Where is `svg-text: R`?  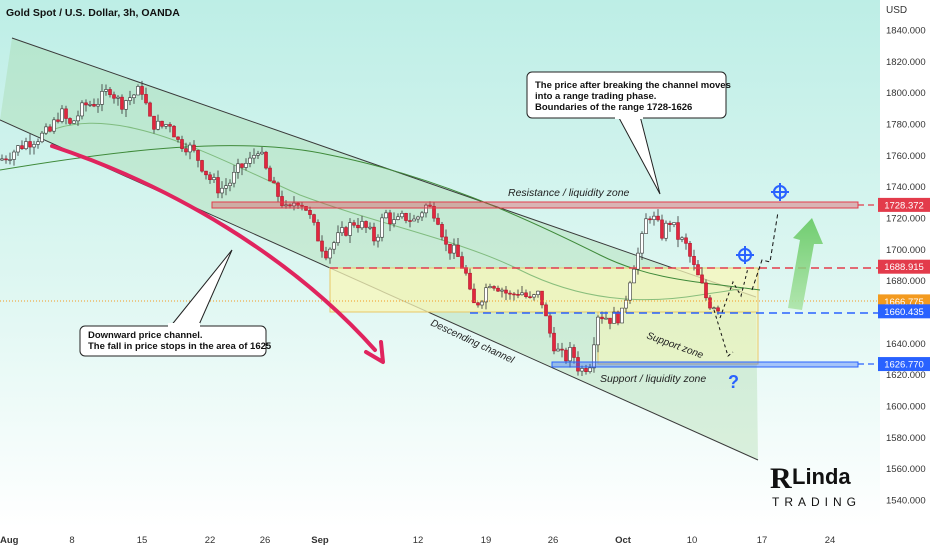 svg-text: R is located at coordinates (781, 478).